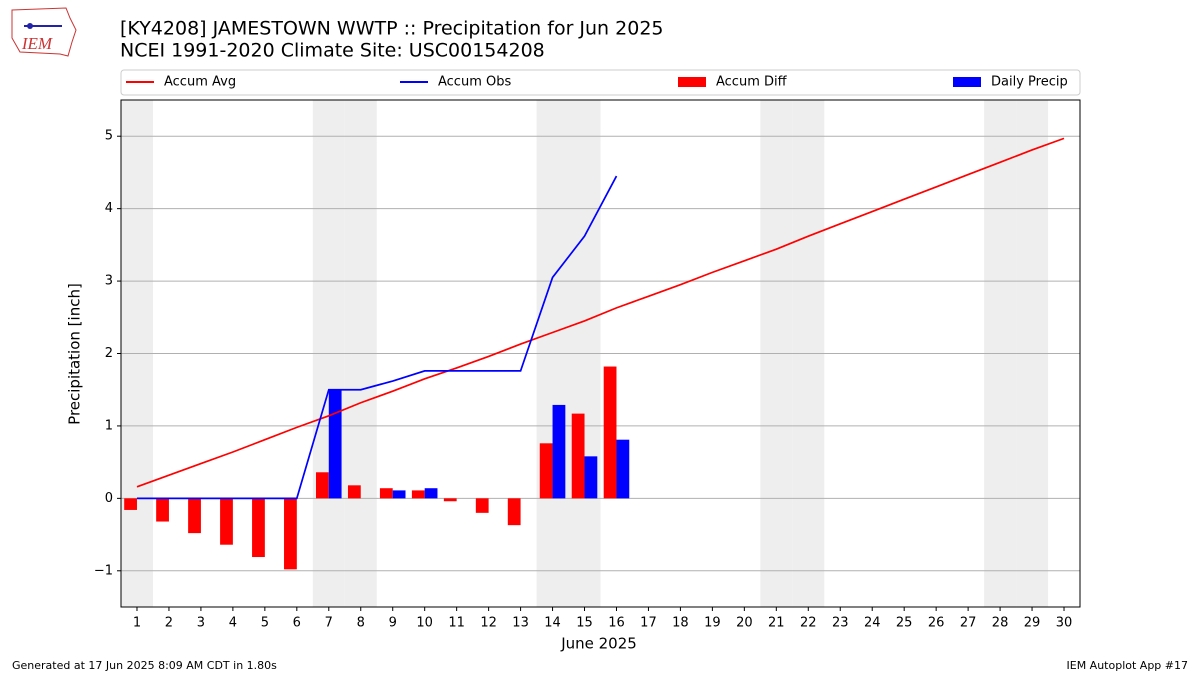 This screenshot has width=1200, height=675. Describe the element at coordinates (109, 281) in the screenshot. I see `y-tick-label: 3` at that location.